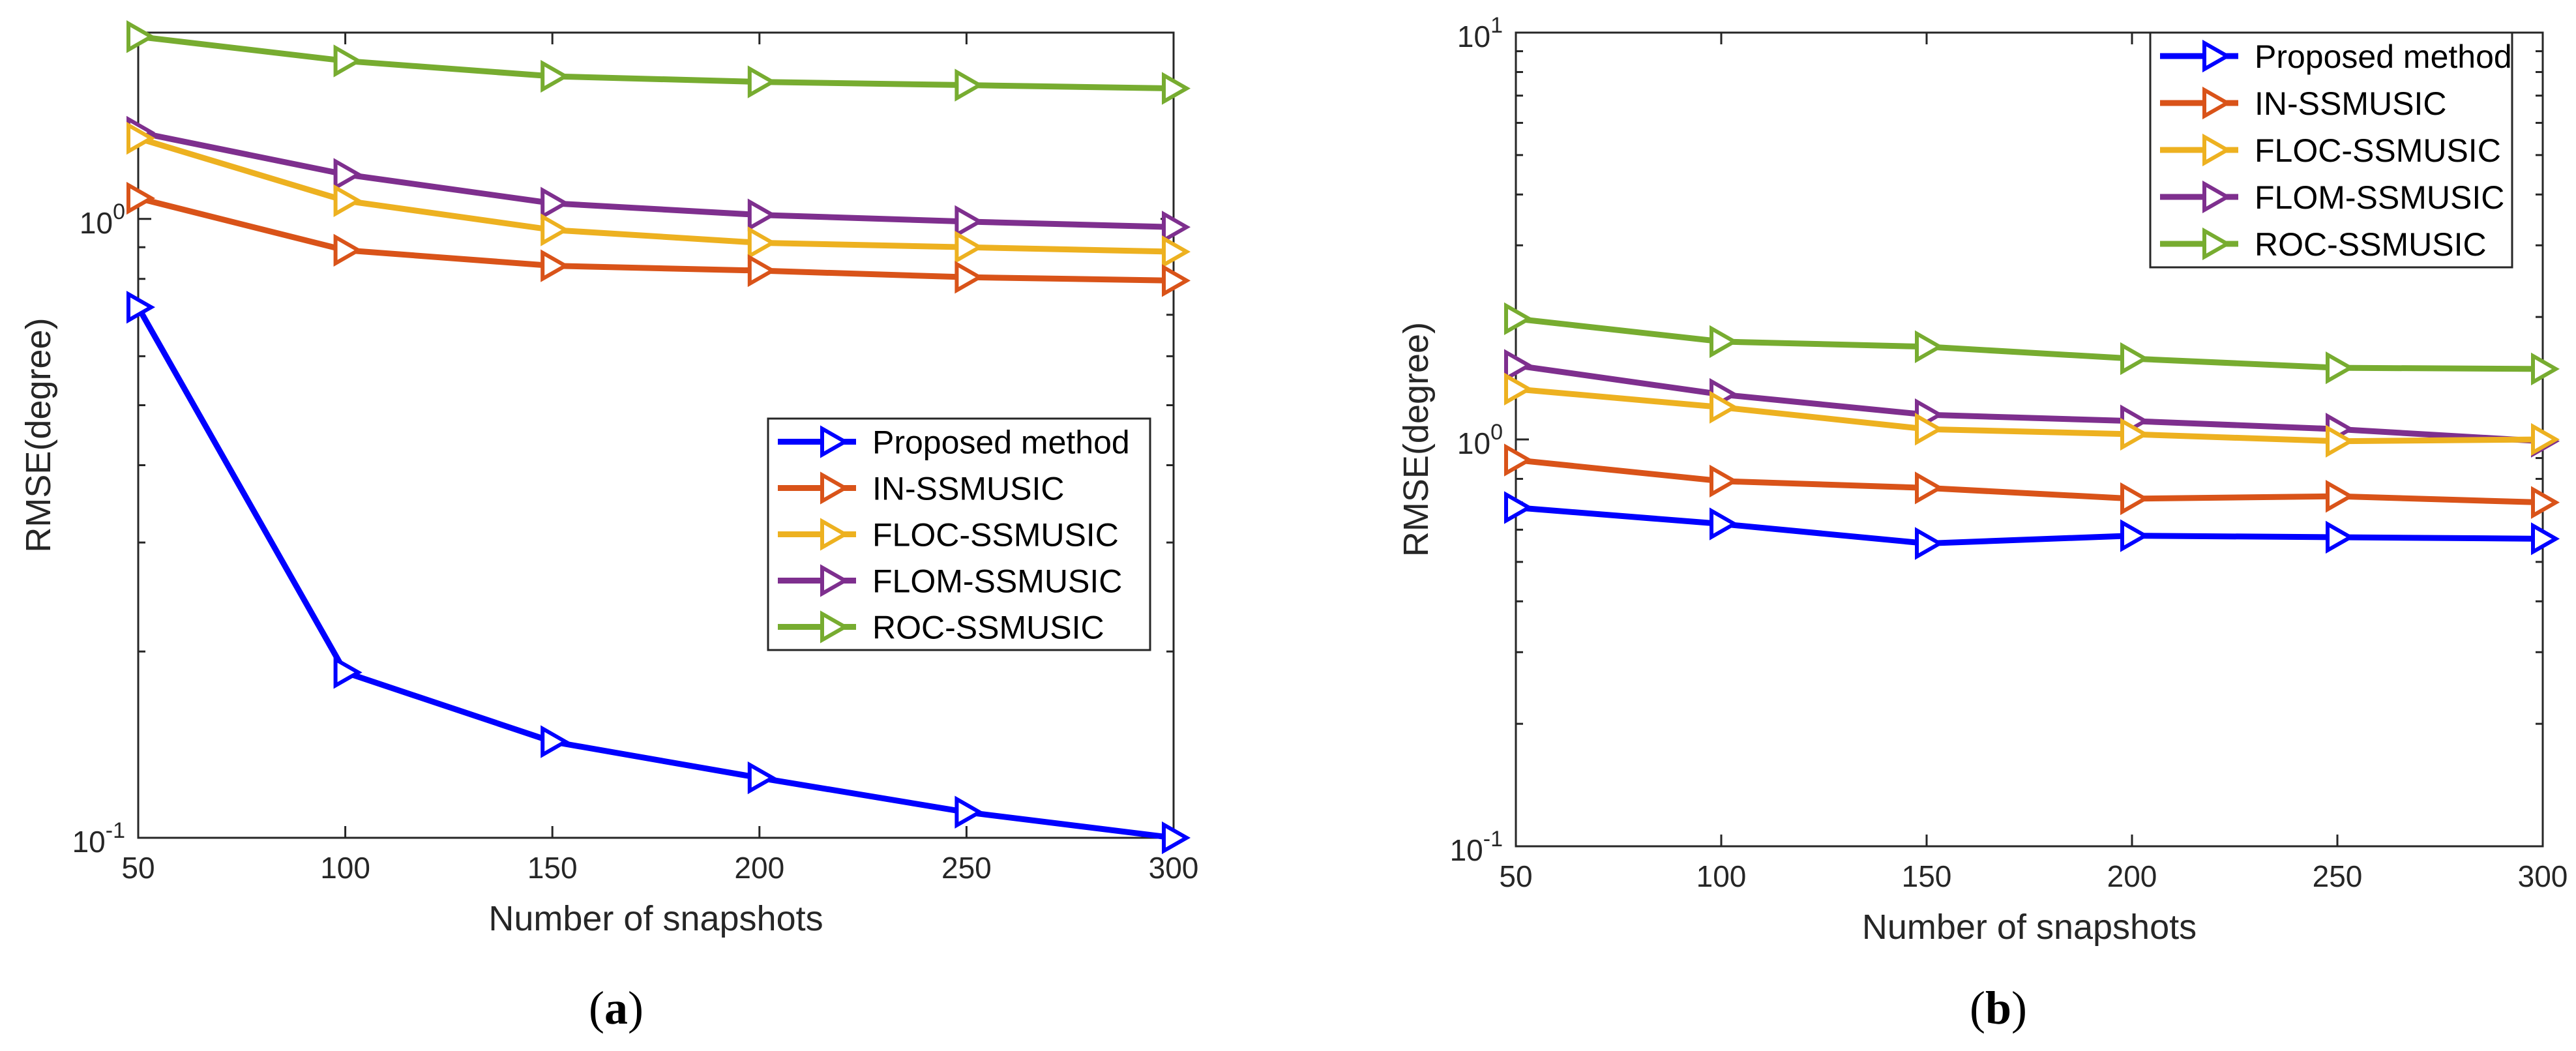 The width and height of the screenshot is (2576, 1051). What do you see at coordinates (1721, 876) in the screenshot?
I see `x-tick-label: 100` at bounding box center [1721, 876].